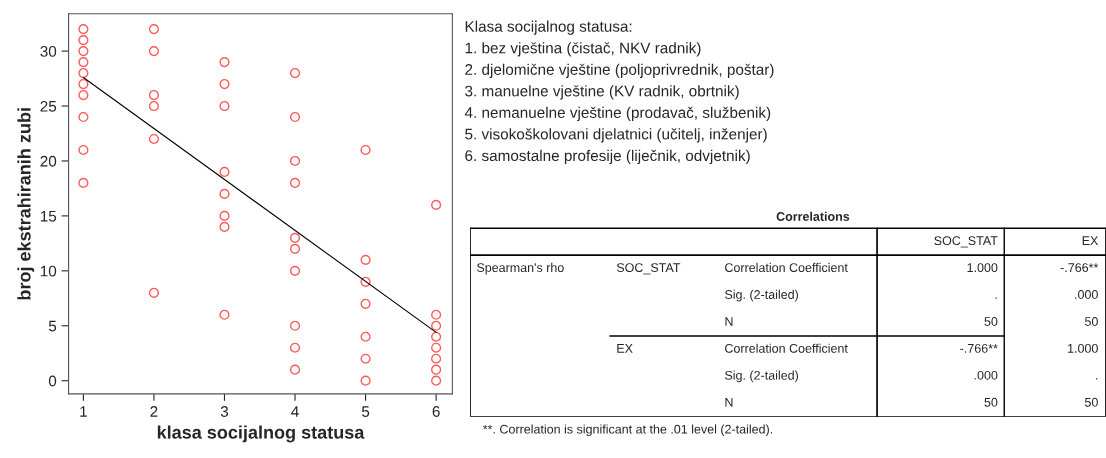 The image size is (1106, 458). I want to click on text: 4. nemanuelne vještine (prodavač, službenik), so click(617, 114).